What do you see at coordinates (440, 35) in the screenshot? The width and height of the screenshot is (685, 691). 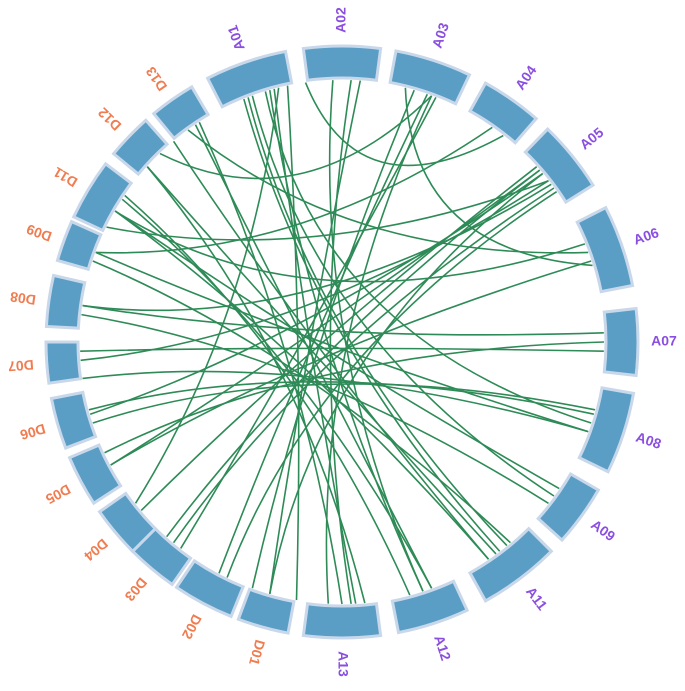 I see `segment-label: A03` at bounding box center [440, 35].